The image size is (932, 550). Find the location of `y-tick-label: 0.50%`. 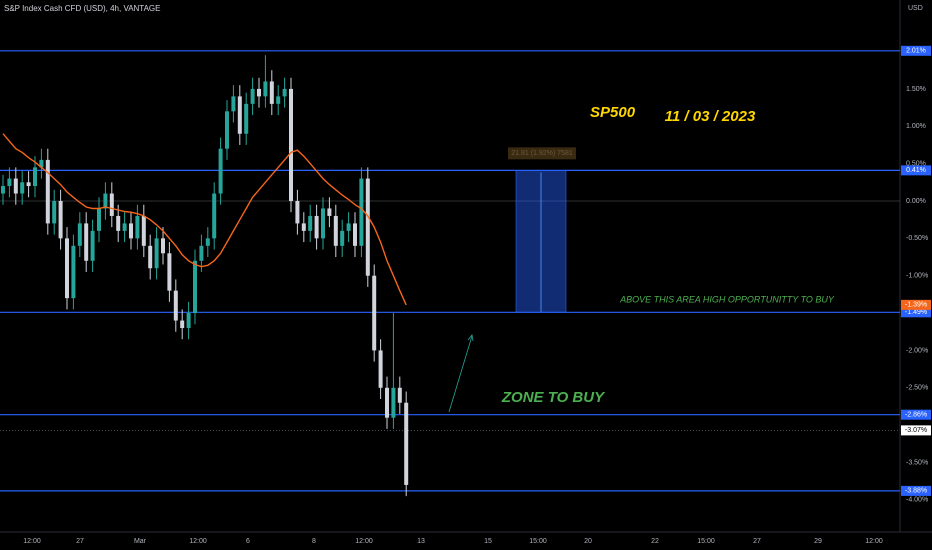

y-tick-label: 0.50% is located at coordinates (916, 163).